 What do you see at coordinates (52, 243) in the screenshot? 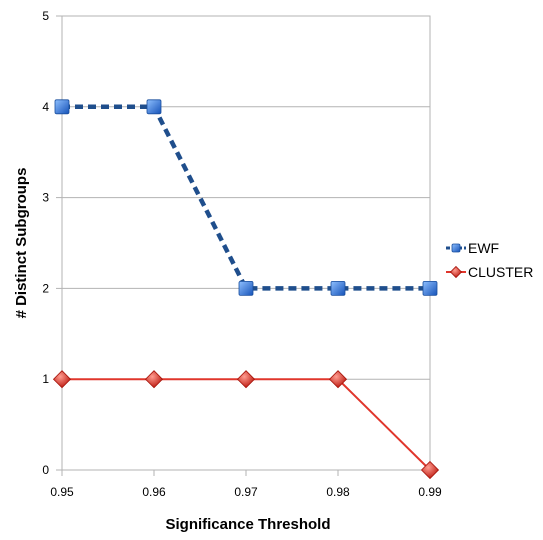
I see `y-axis-ticks: 0 1 2 3 4 5` at bounding box center [52, 243].